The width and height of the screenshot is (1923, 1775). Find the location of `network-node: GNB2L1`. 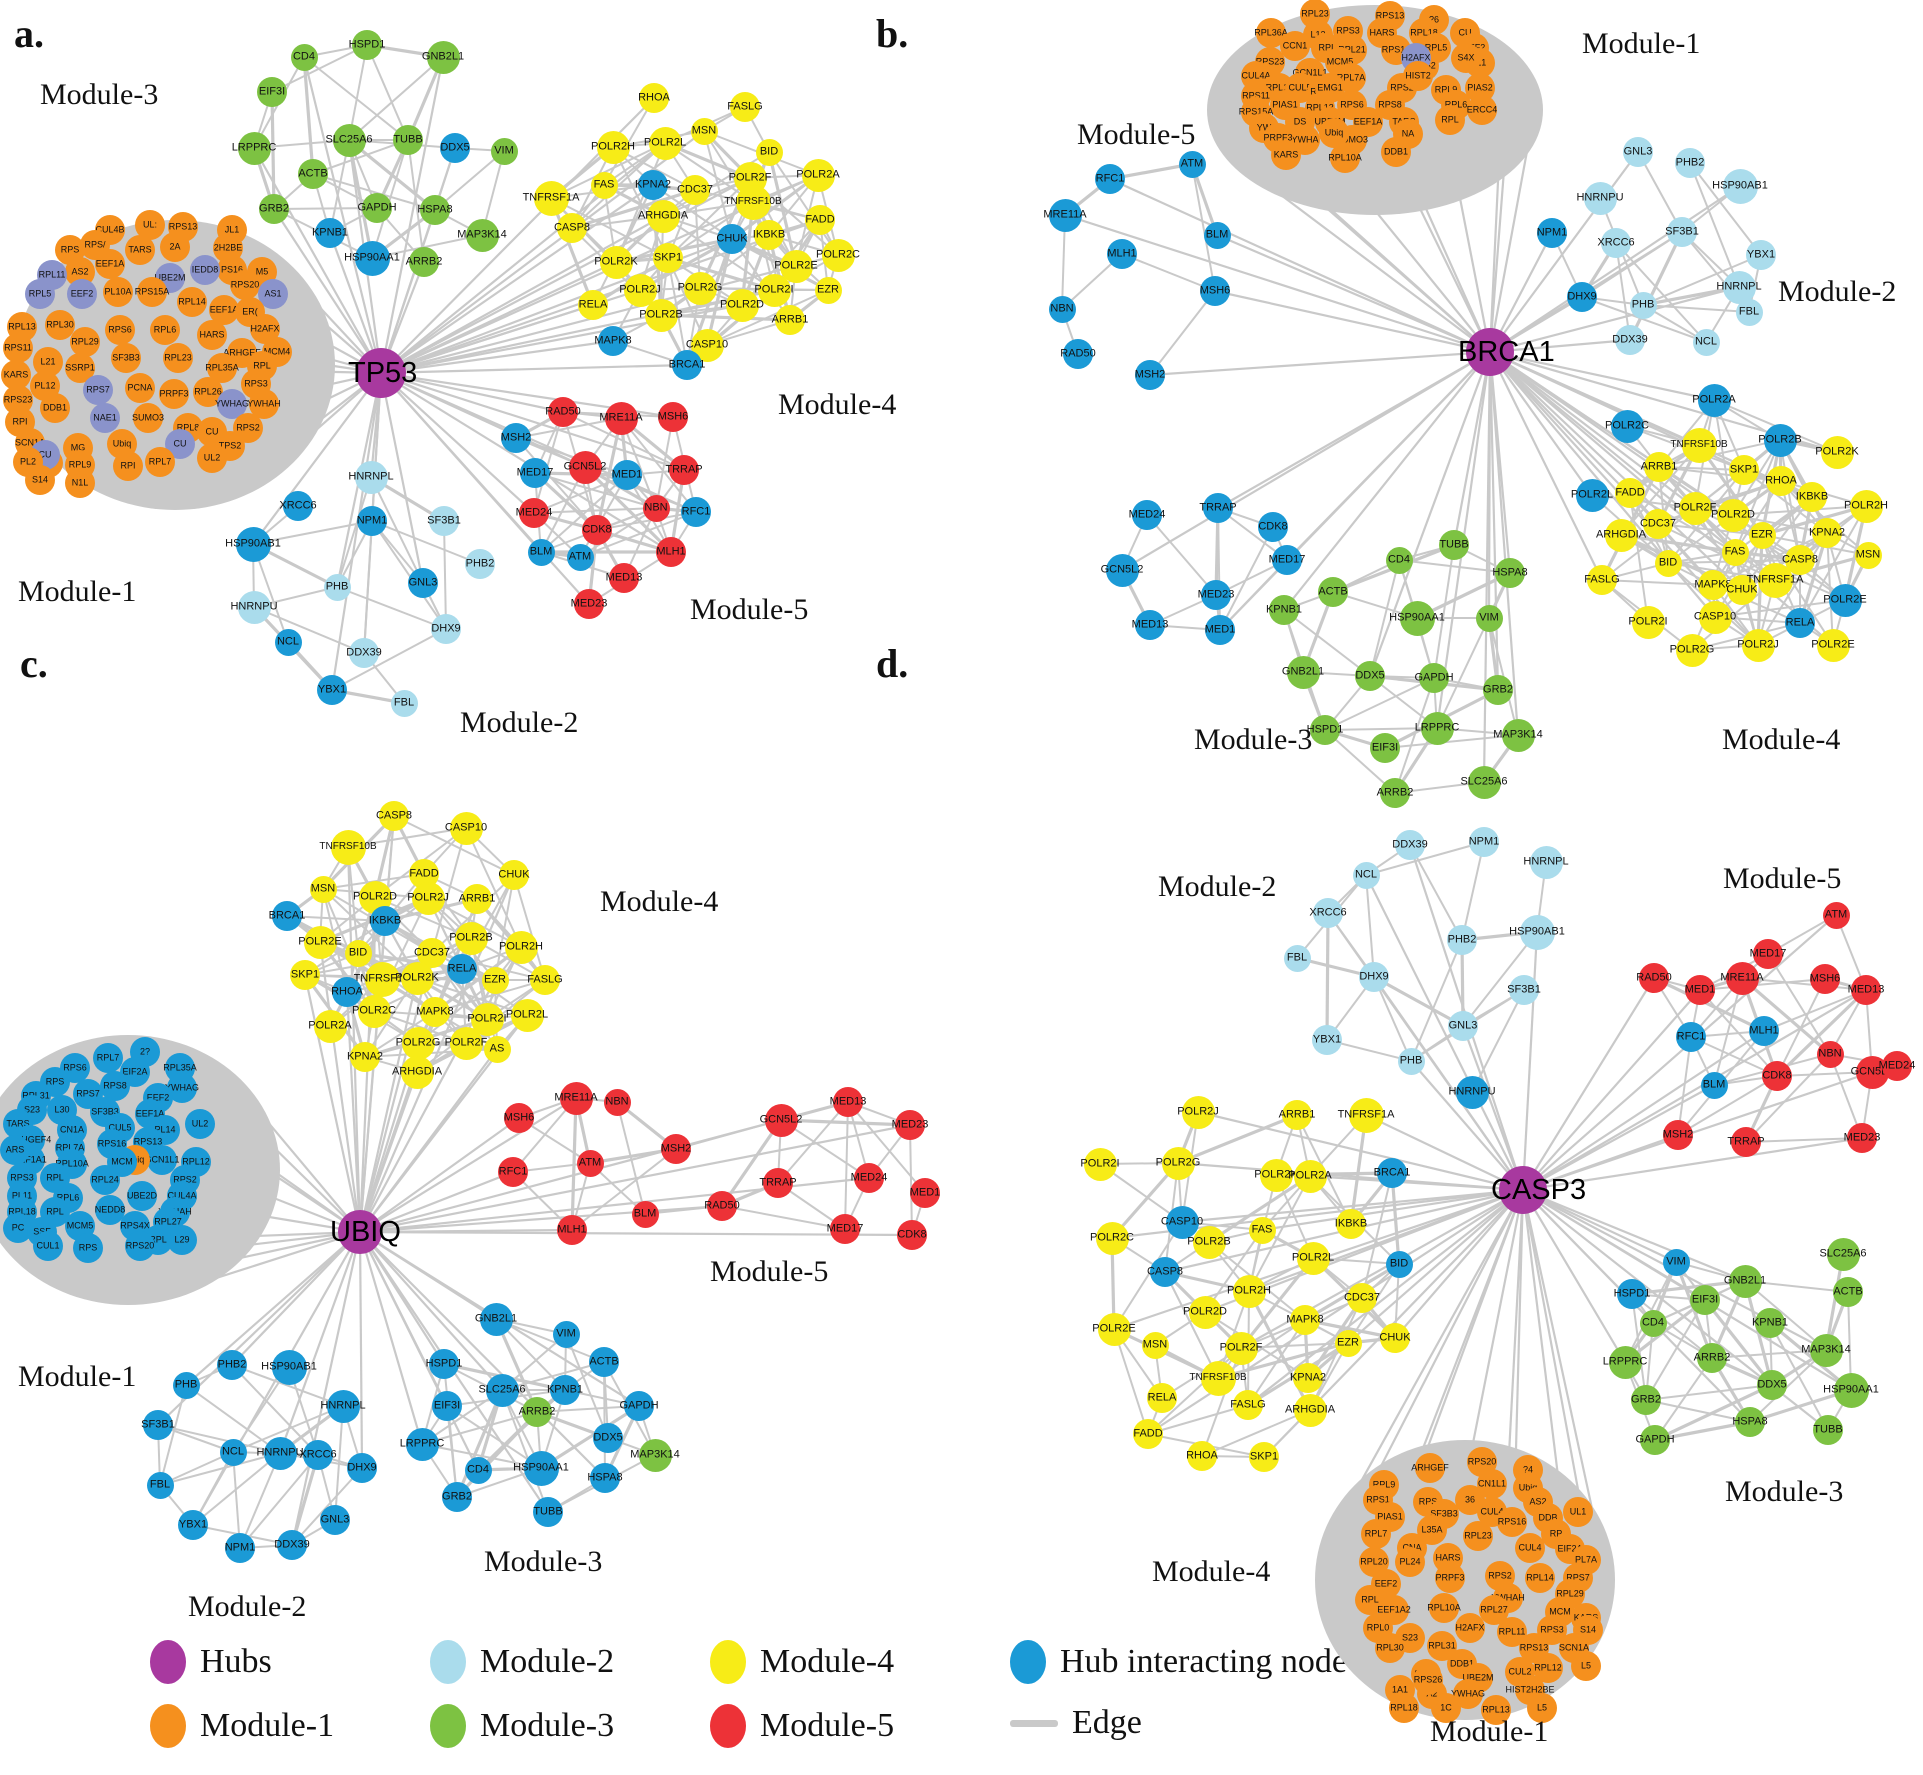

network-node: GNB2L1 is located at coordinates (443, 57).